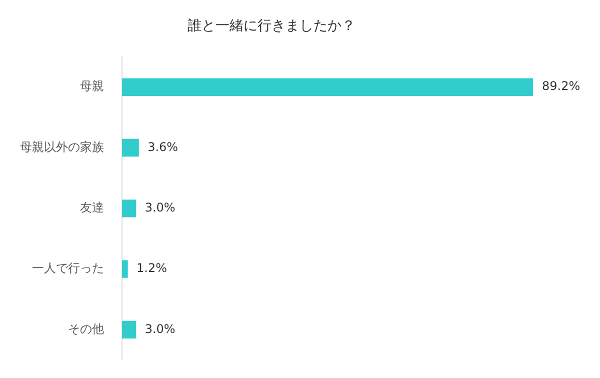 The image size is (600, 378). Describe the element at coordinates (62, 147) in the screenshot. I see `y-tick-label: 母親以外の家族` at that location.